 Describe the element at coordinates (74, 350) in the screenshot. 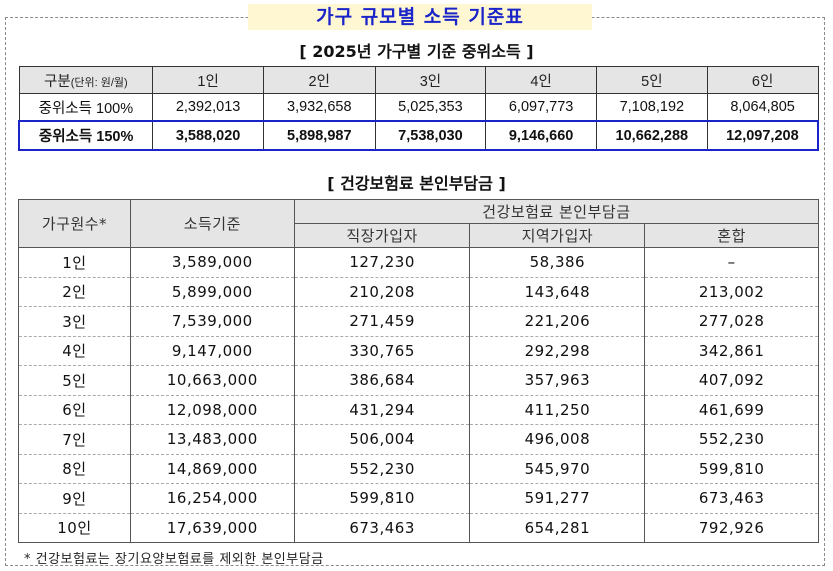

I see `cell-size: 4인` at that location.